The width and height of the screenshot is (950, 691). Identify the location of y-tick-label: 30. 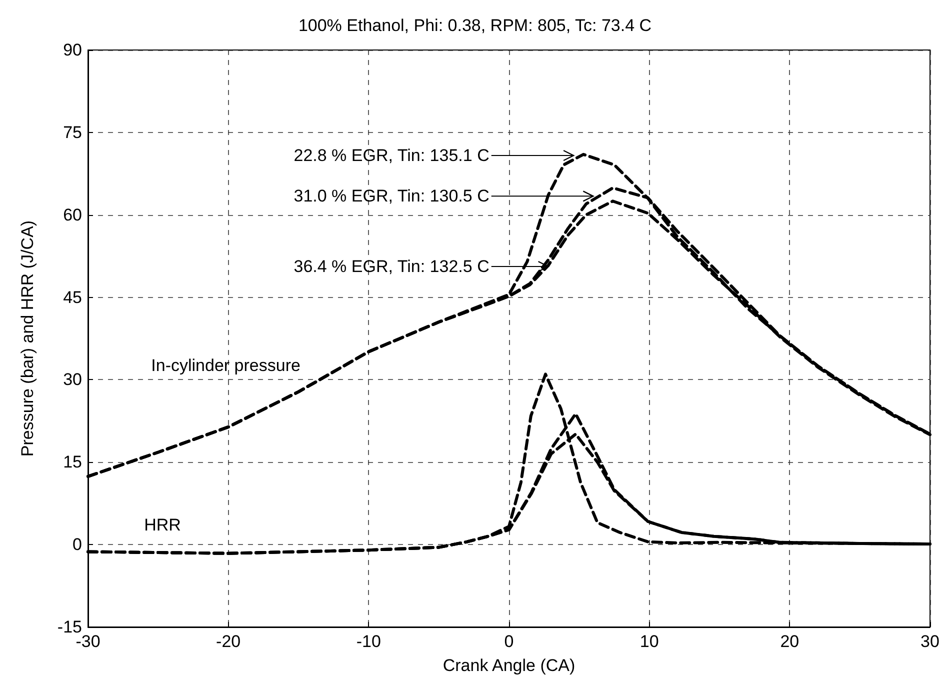
(72, 380).